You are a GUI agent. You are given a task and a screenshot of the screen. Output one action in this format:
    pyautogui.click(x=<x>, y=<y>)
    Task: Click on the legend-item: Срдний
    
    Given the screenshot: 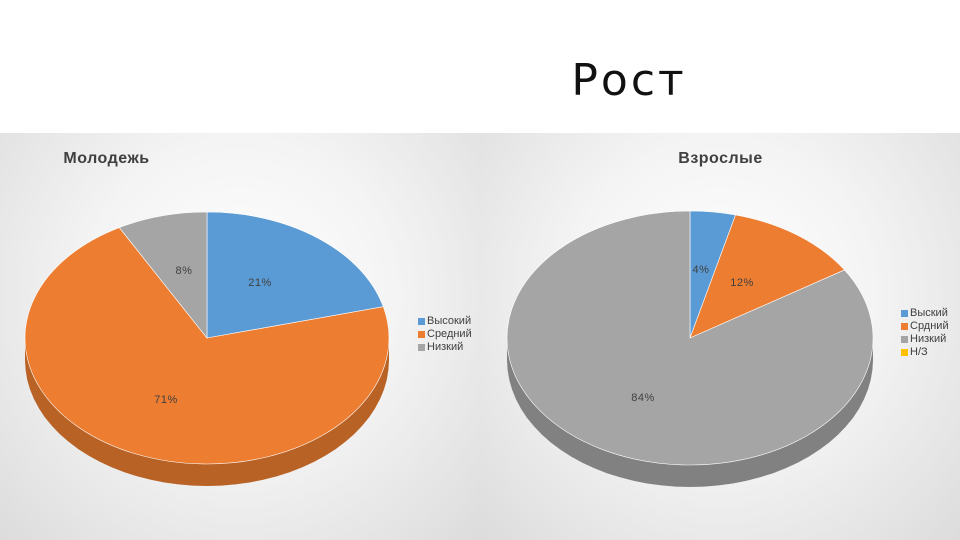 What is the action you would take?
    pyautogui.click(x=925, y=326)
    